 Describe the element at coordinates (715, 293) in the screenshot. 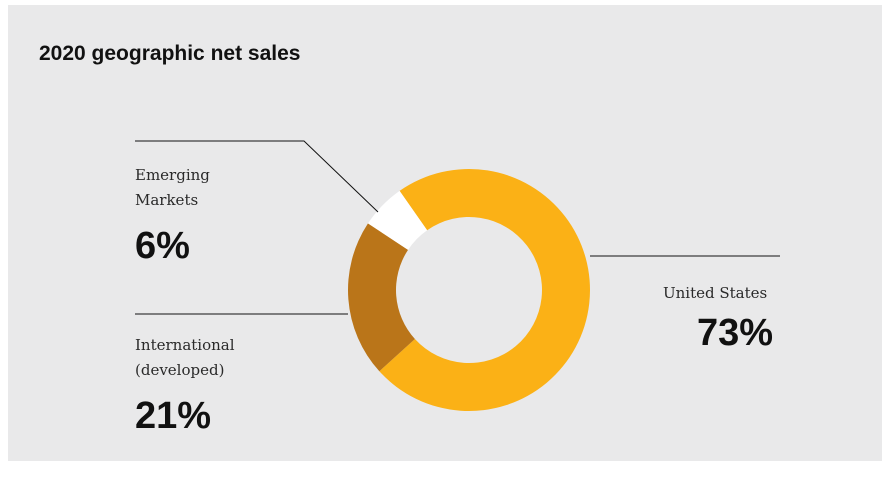

I see `label-united-states: United States` at that location.